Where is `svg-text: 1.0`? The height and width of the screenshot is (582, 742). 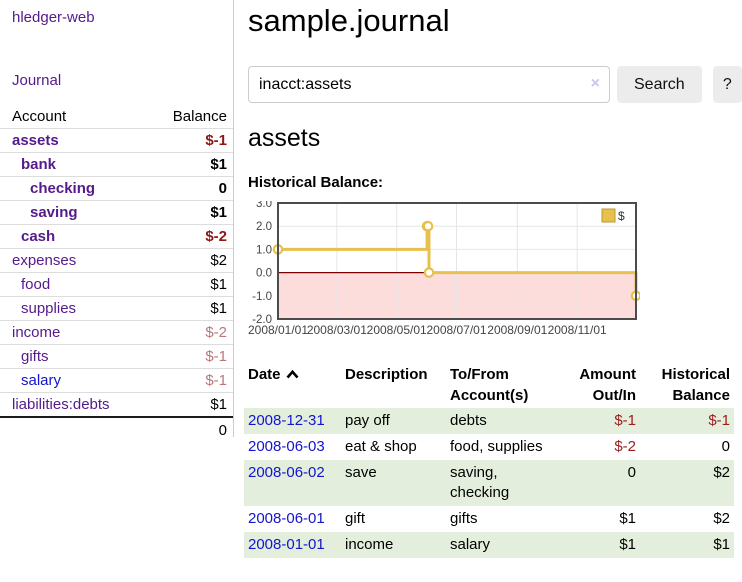
svg-text: 1.0 is located at coordinates (264, 250).